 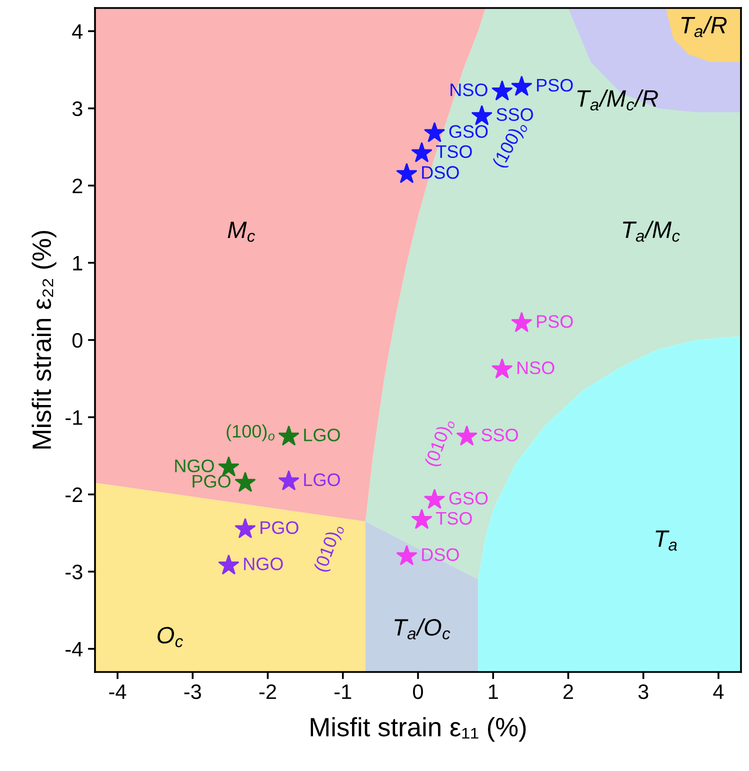 What do you see at coordinates (74, 494) in the screenshot?
I see `y-tick-label: -2` at bounding box center [74, 494].